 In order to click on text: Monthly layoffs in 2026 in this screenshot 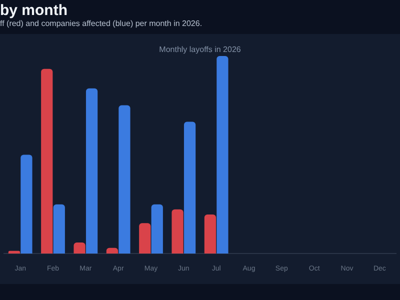, I will do `click(200, 49)`.